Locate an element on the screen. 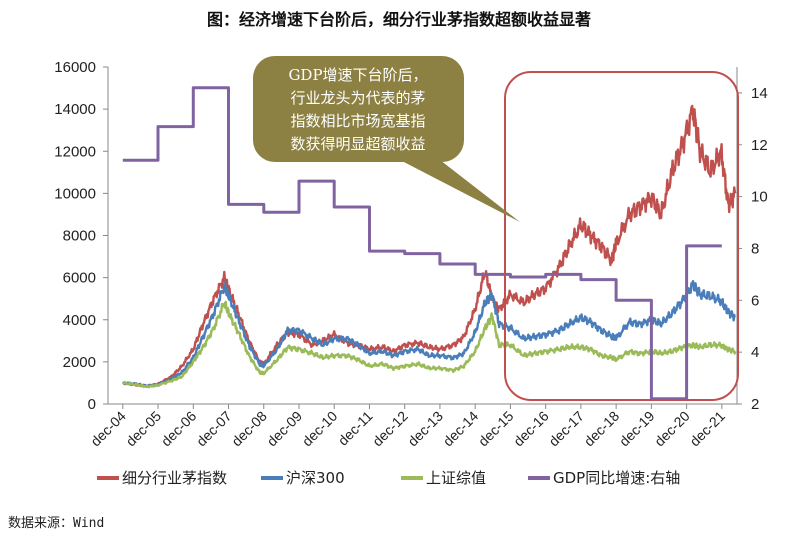  x-tick-label: dec-08 is located at coordinates (249, 429).